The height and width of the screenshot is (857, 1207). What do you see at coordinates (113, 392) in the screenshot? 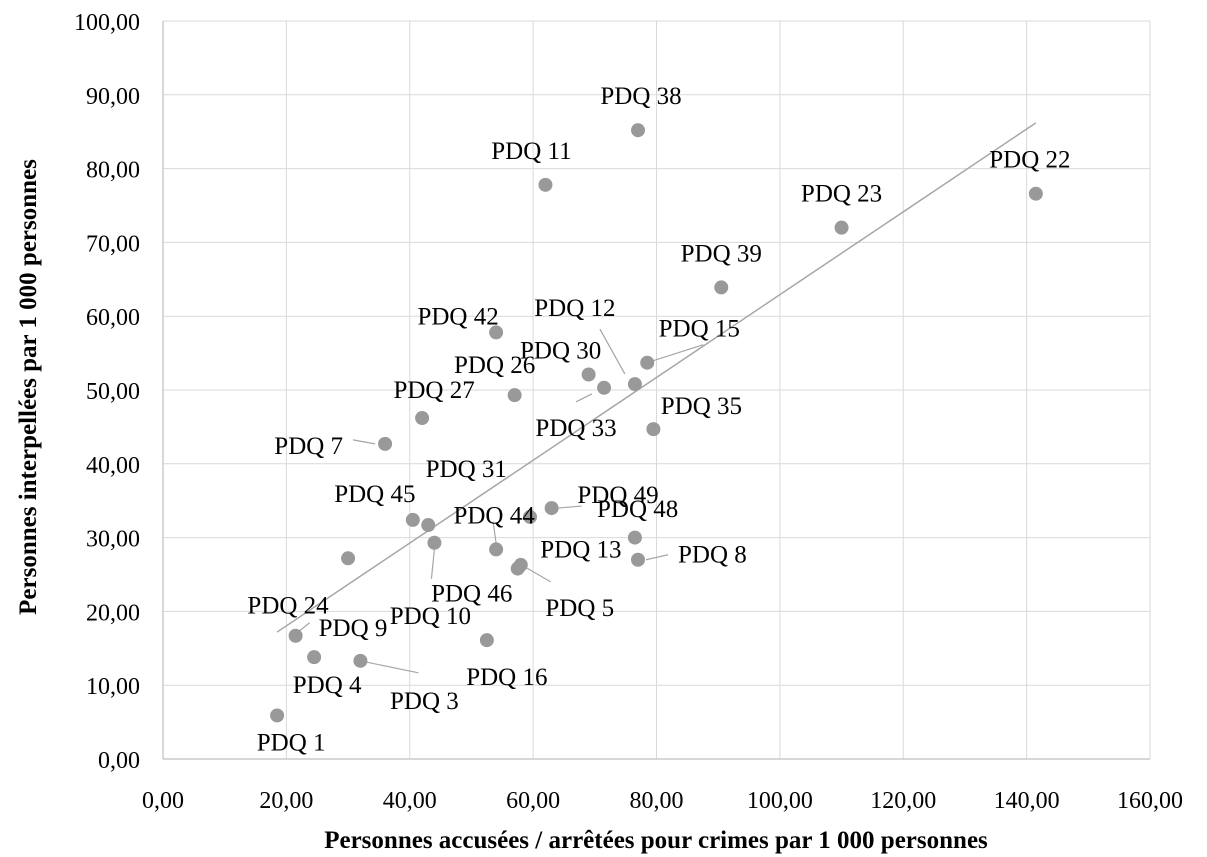
I see `y-tick-label: 50,00` at bounding box center [113, 392].